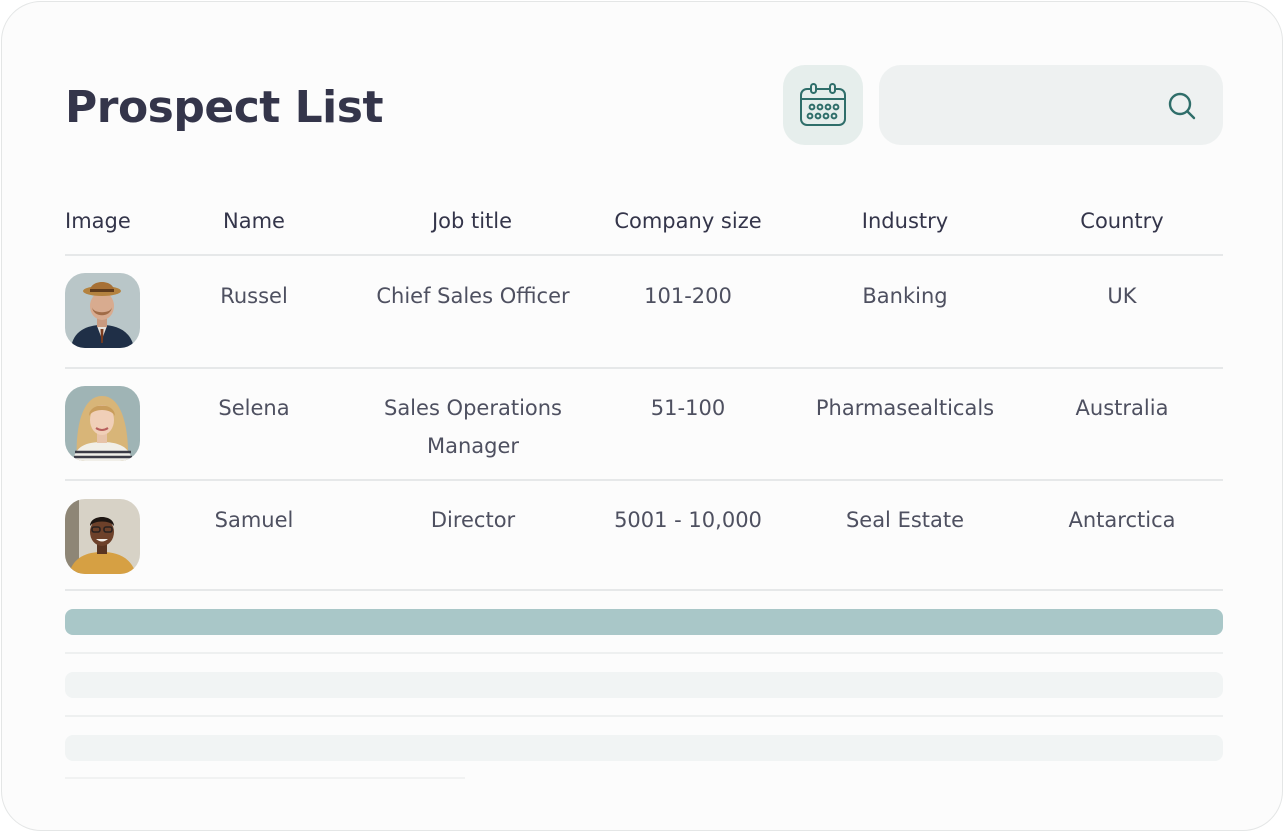 The width and height of the screenshot is (1286, 831). I want to click on highlighted-row-placeholder, so click(644, 622).